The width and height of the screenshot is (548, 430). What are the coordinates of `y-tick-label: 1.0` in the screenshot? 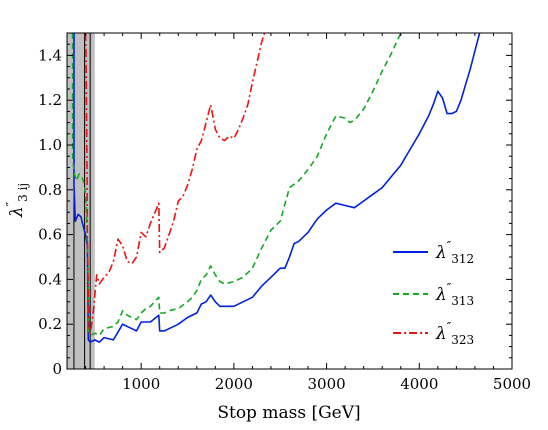 It's located at (50, 145).